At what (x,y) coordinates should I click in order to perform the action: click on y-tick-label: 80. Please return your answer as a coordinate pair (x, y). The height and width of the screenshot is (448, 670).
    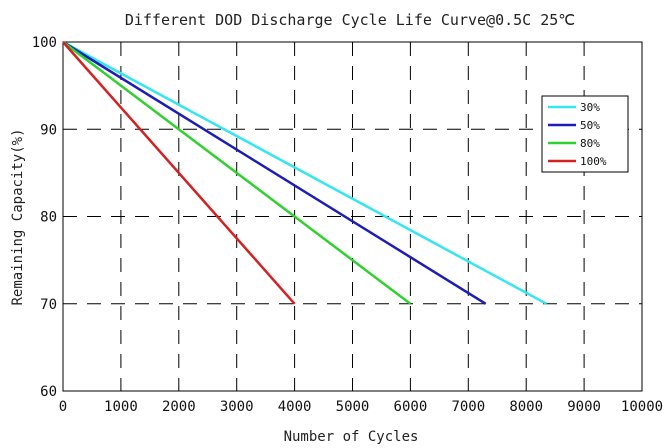
    Looking at the image, I should click on (48, 218).